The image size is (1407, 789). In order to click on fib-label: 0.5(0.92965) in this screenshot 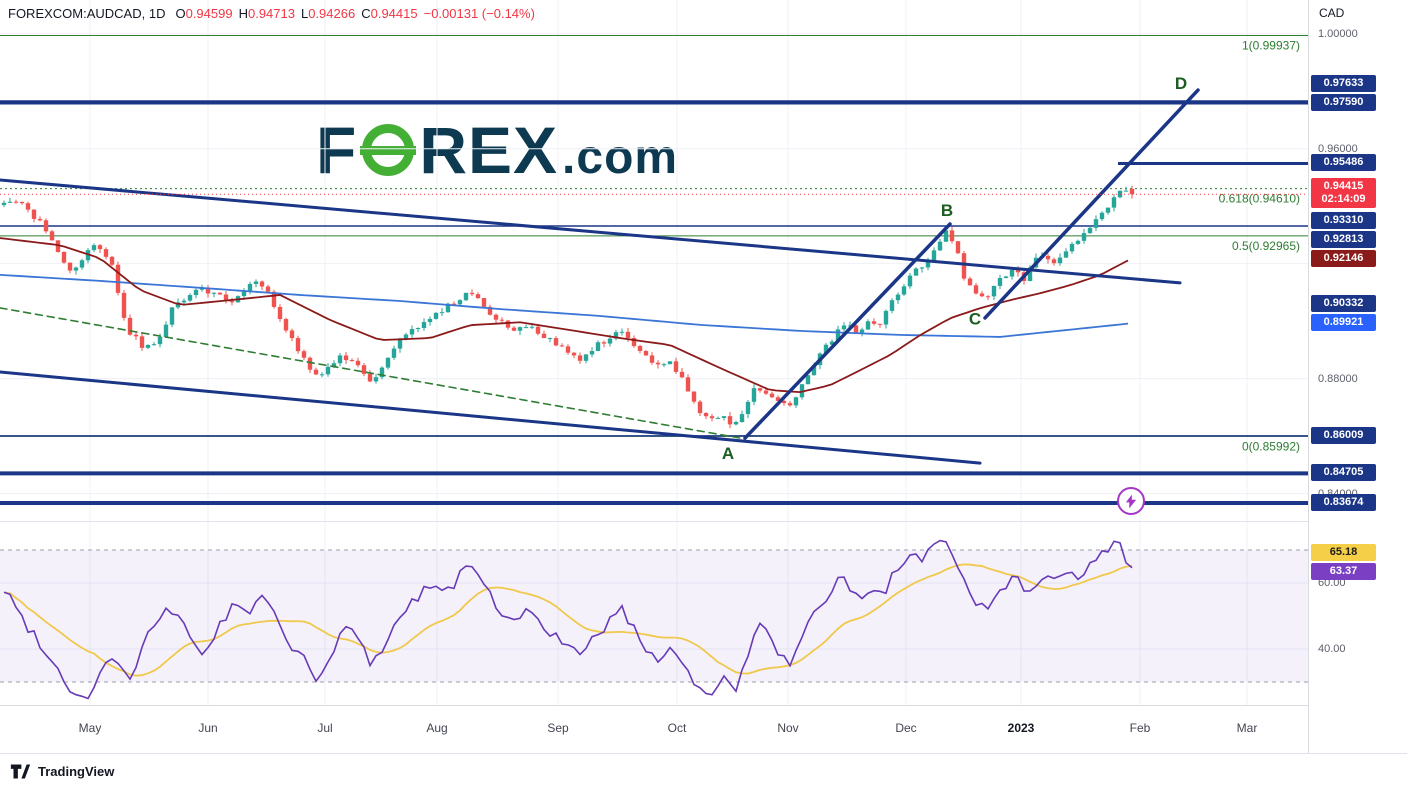, I will do `click(1266, 246)`.